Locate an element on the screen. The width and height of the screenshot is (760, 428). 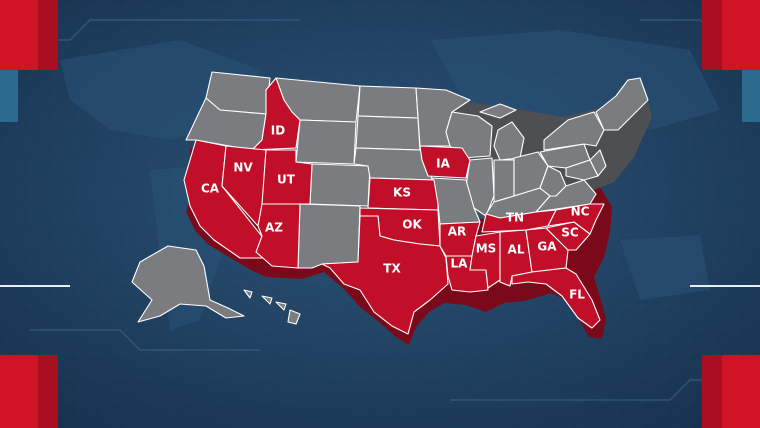
state-ia is located at coordinates (445, 162).